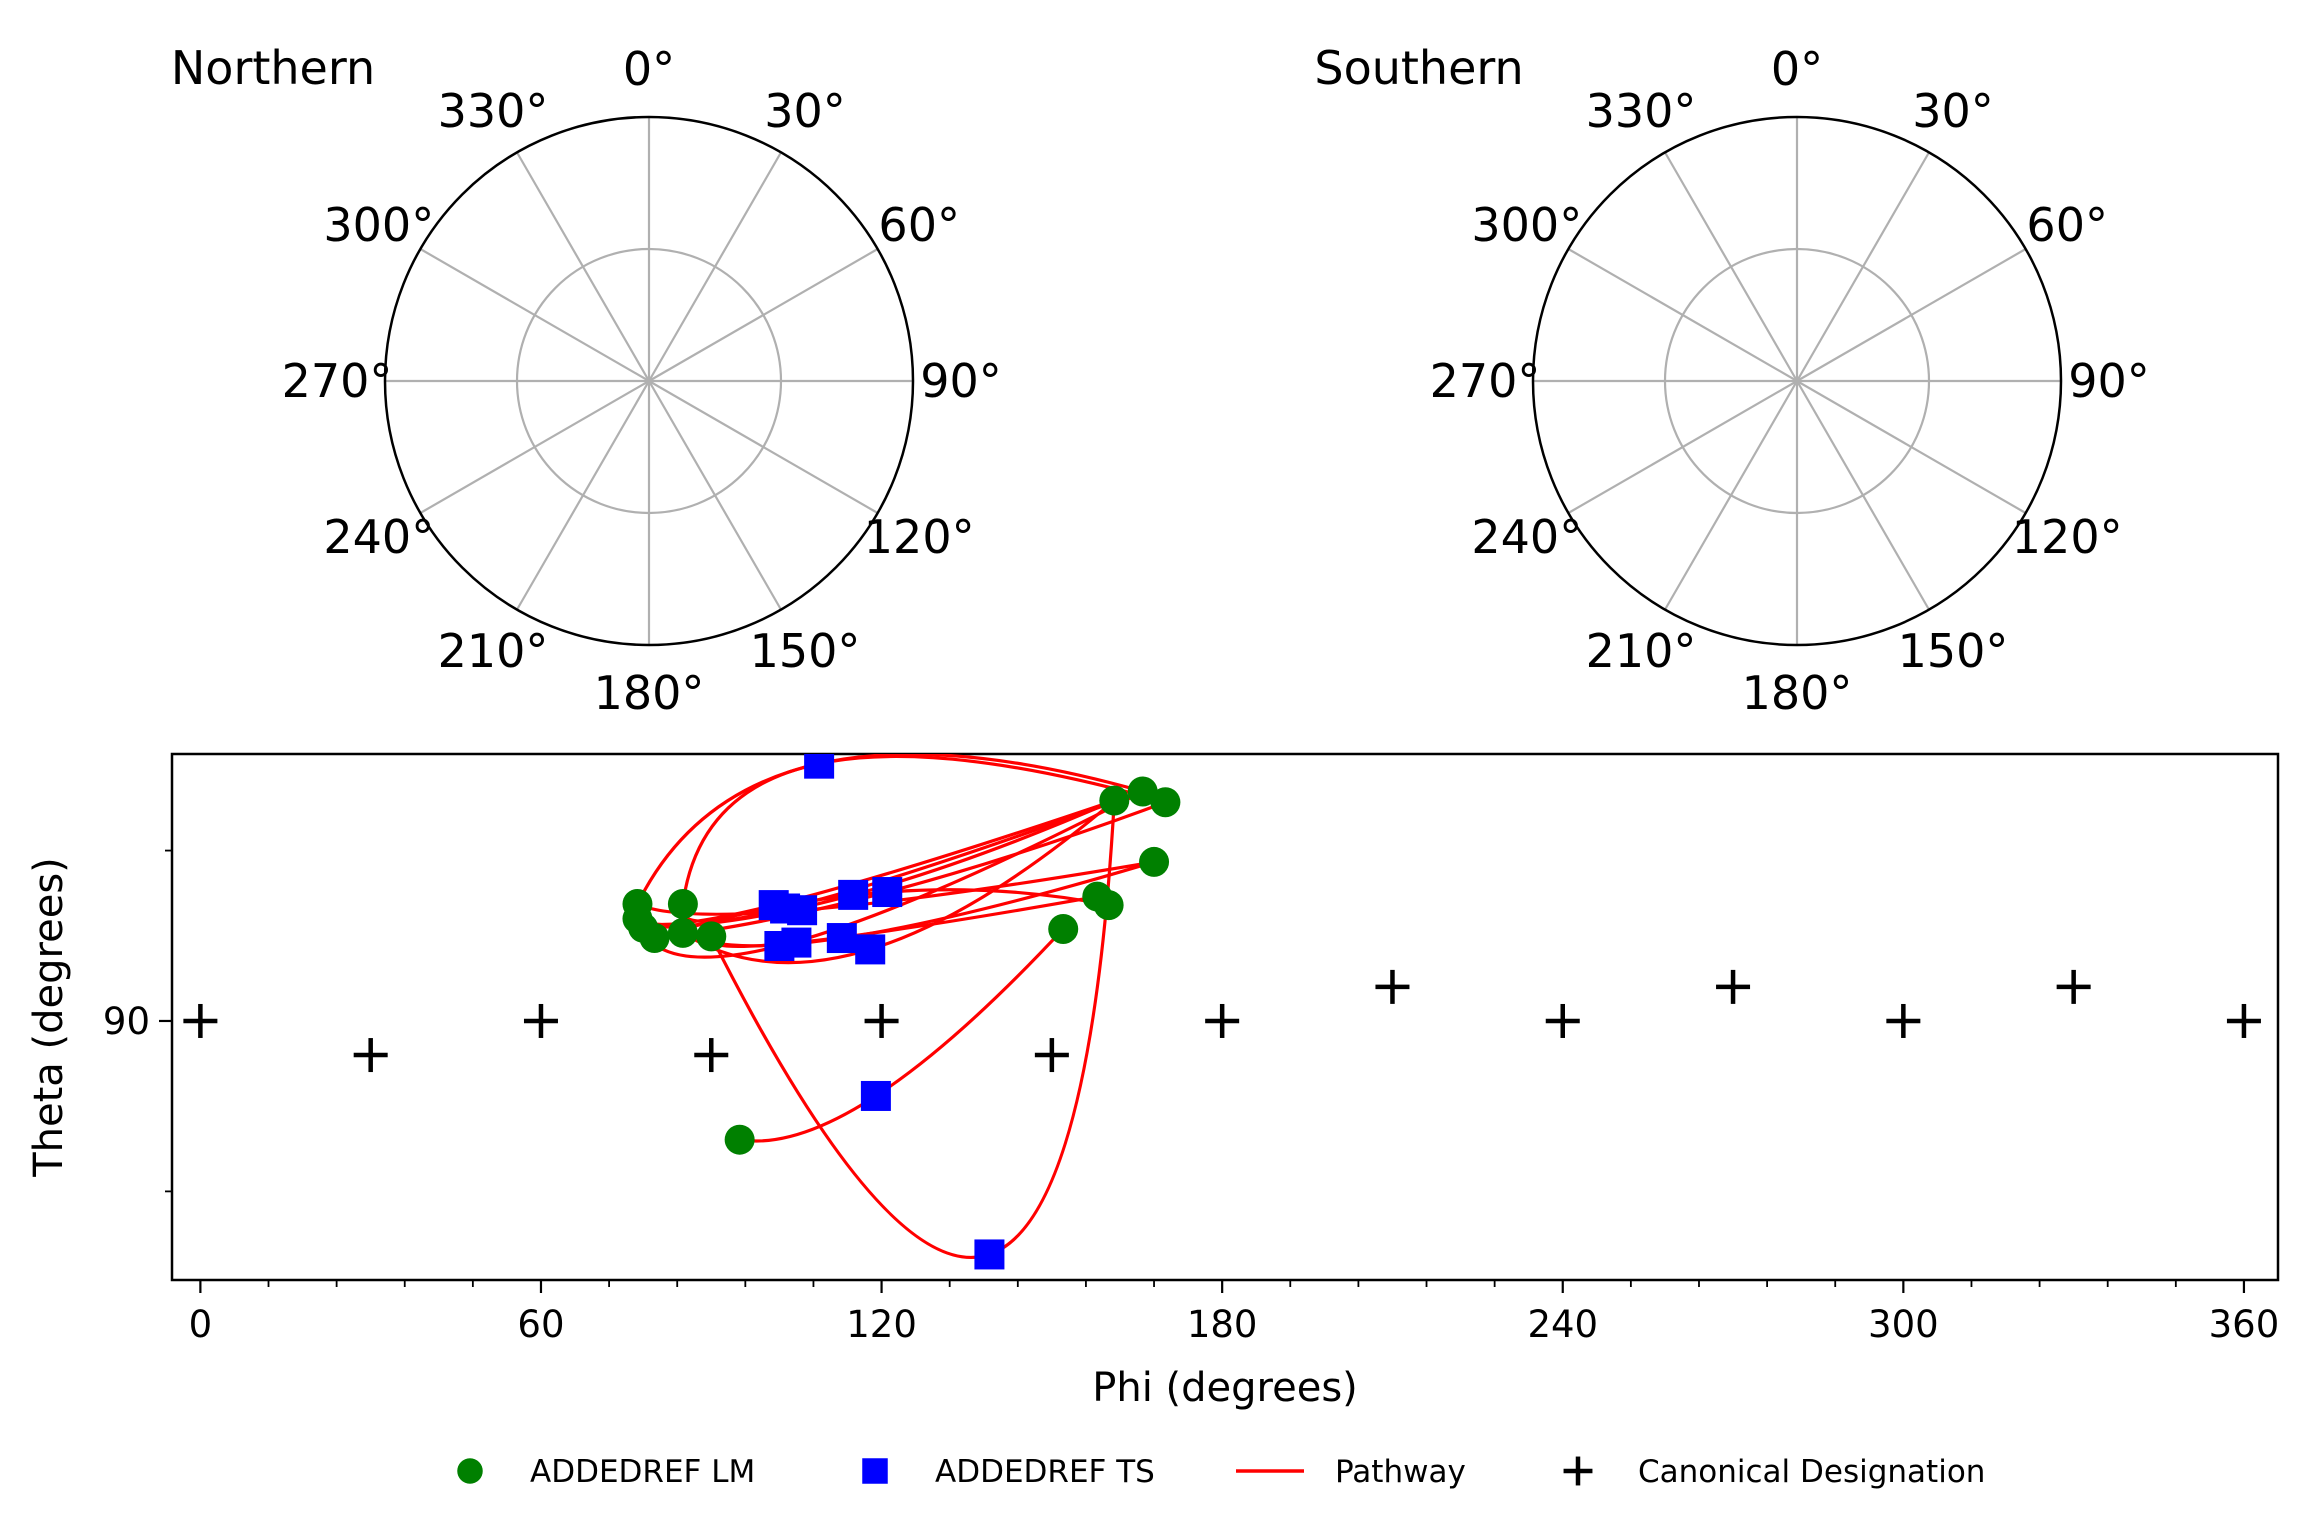 This screenshot has height=1521, width=2304. I want to click on x-axis-ticks: 0 60 120 180 240 300 360, so click(1234, 1313).